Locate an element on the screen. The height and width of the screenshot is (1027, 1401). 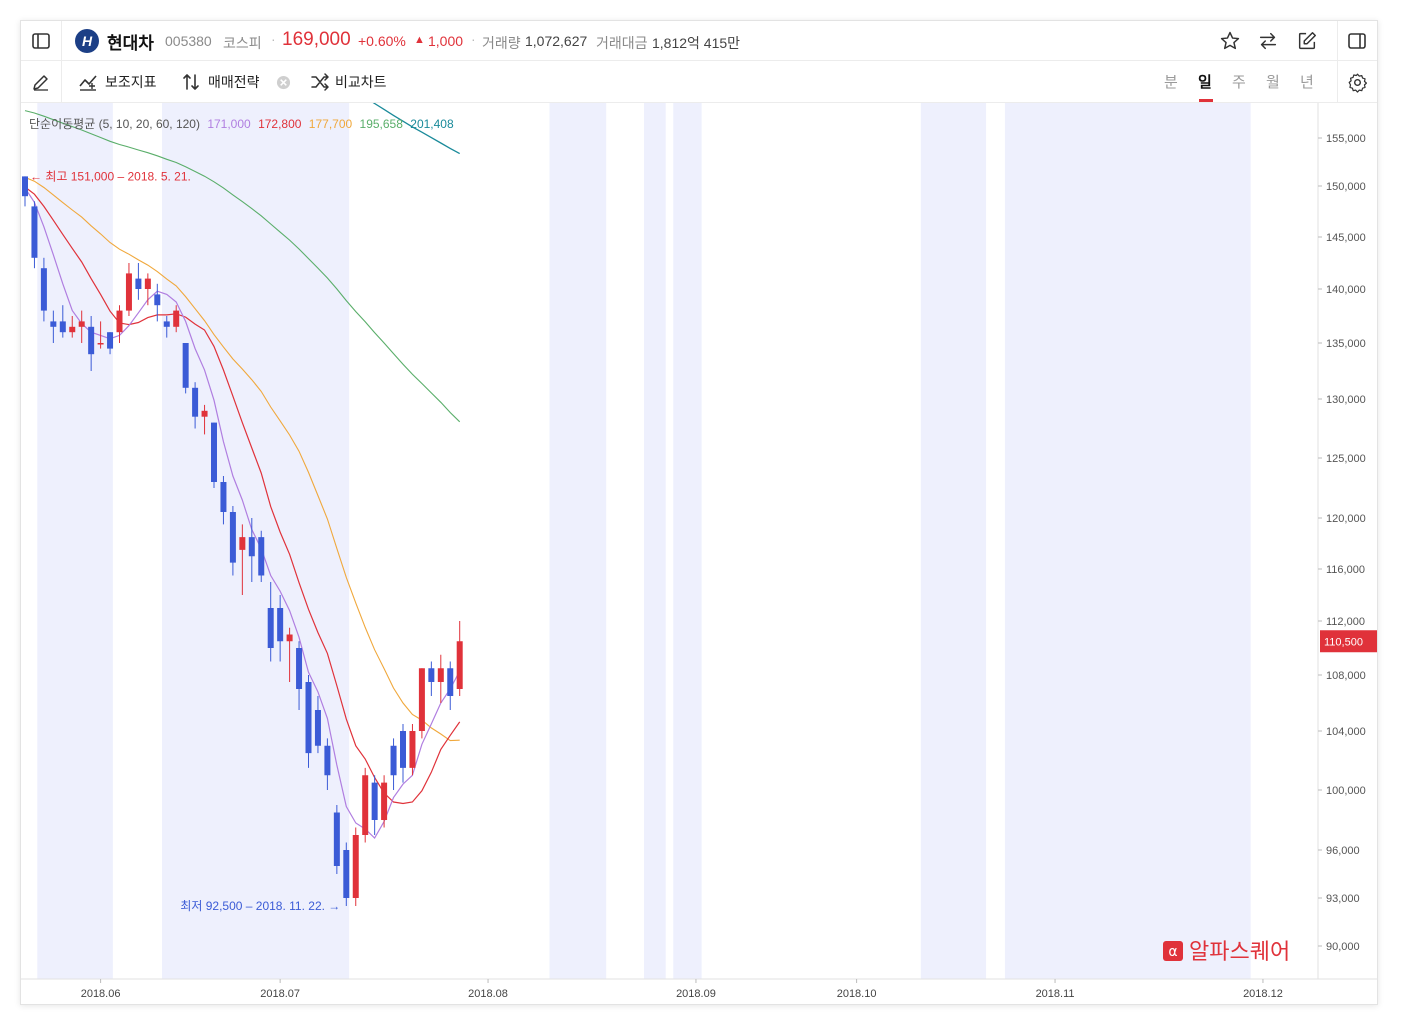
panel-toggle-icon is located at coordinates (1357, 41).